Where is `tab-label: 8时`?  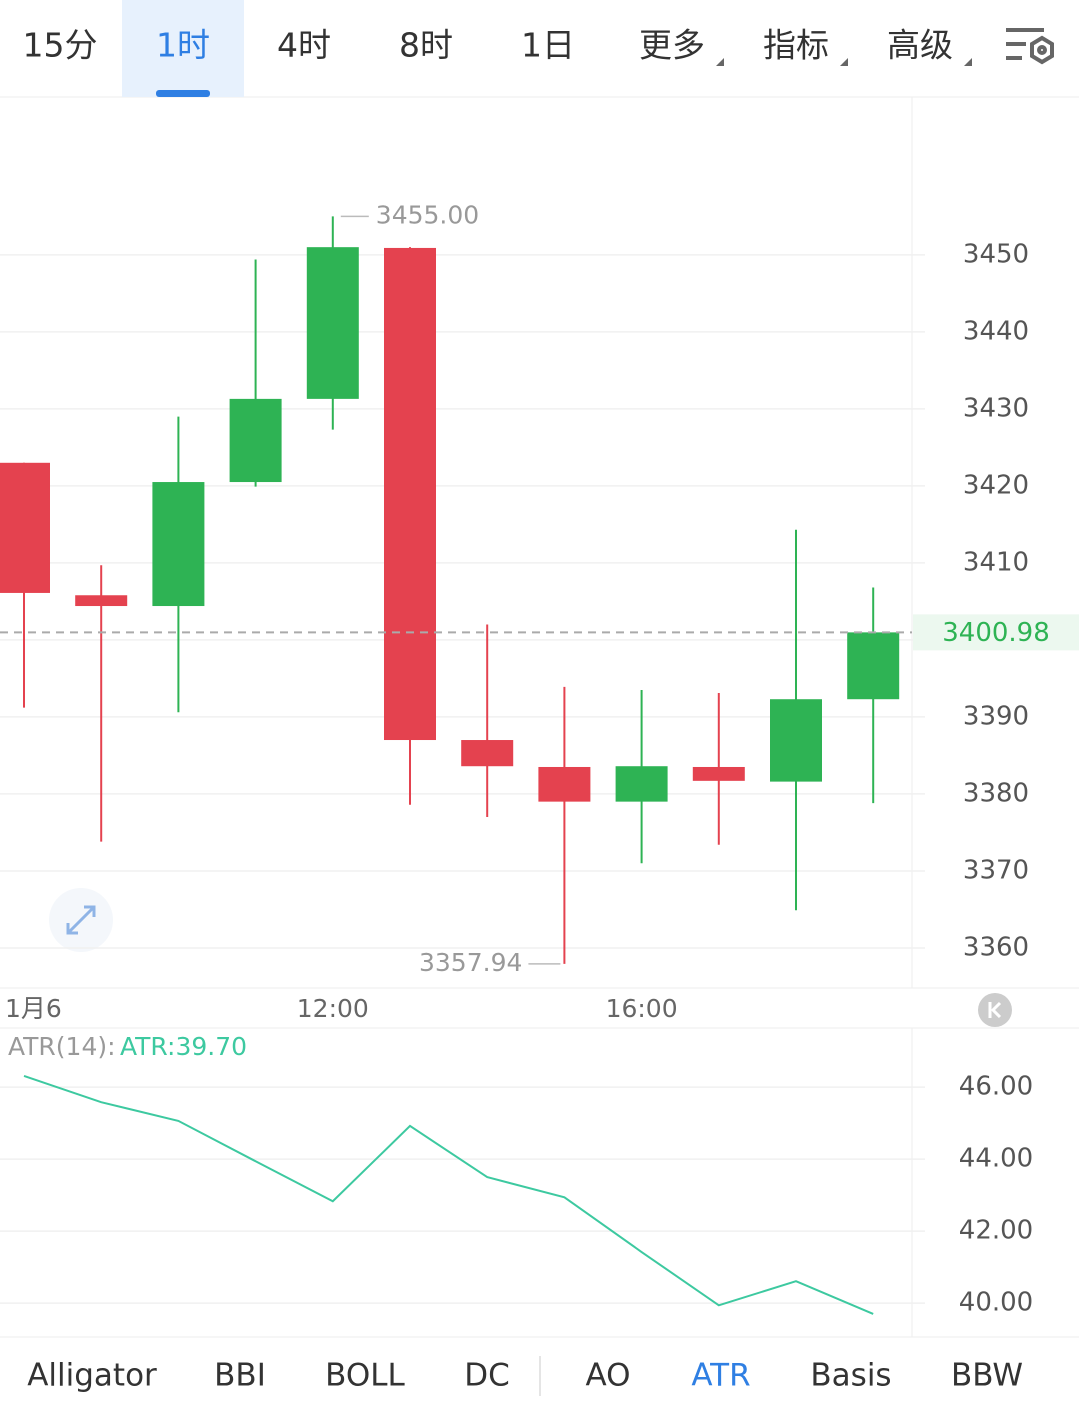 tab-label: 8时 is located at coordinates (426, 45).